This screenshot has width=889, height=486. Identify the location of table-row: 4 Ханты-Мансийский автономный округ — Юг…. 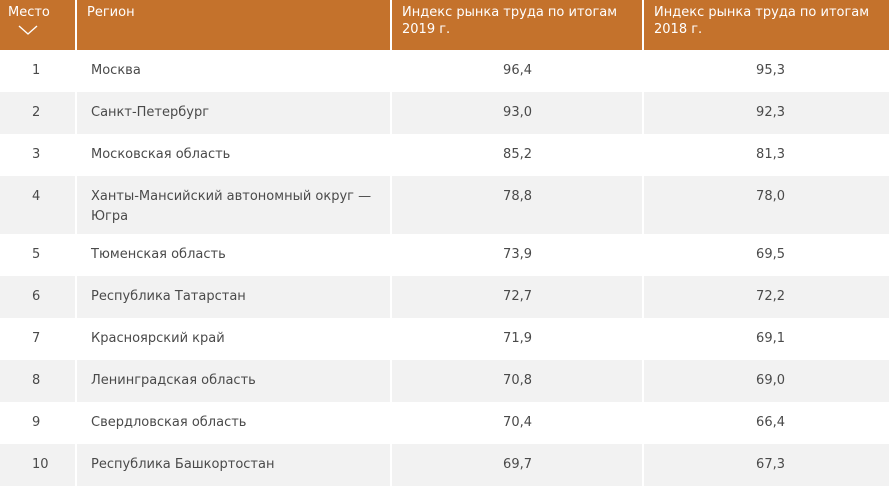
(444, 205).